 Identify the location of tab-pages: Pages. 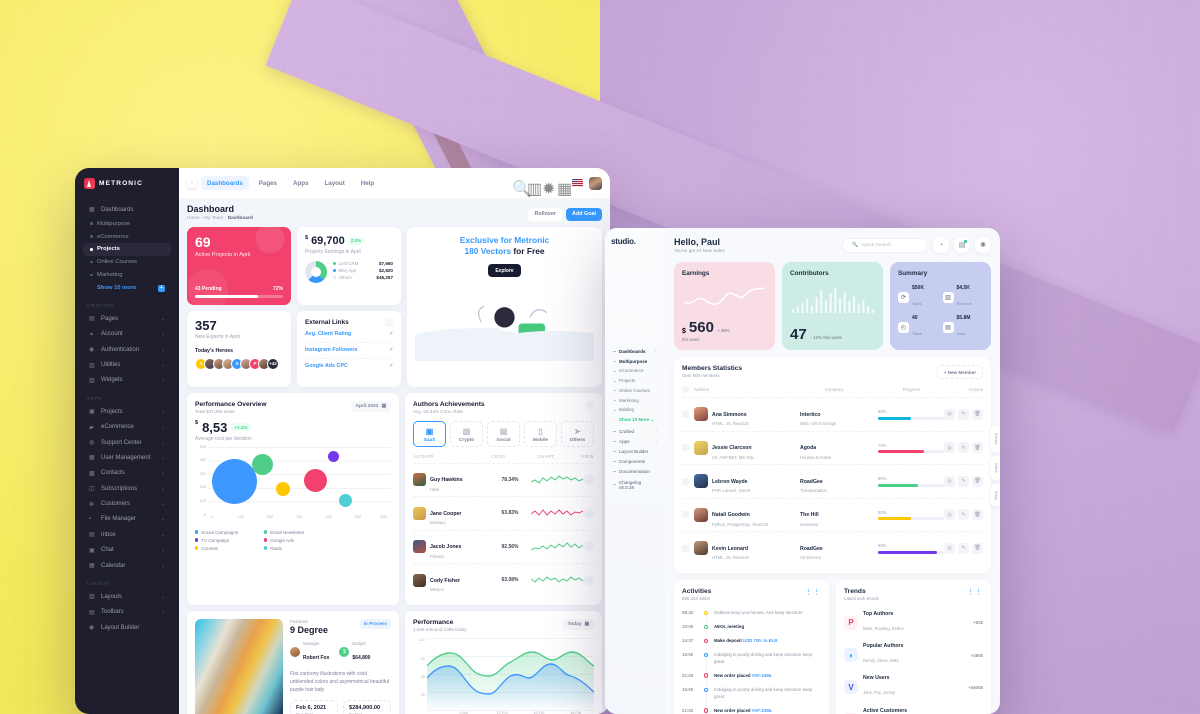
(267, 183).